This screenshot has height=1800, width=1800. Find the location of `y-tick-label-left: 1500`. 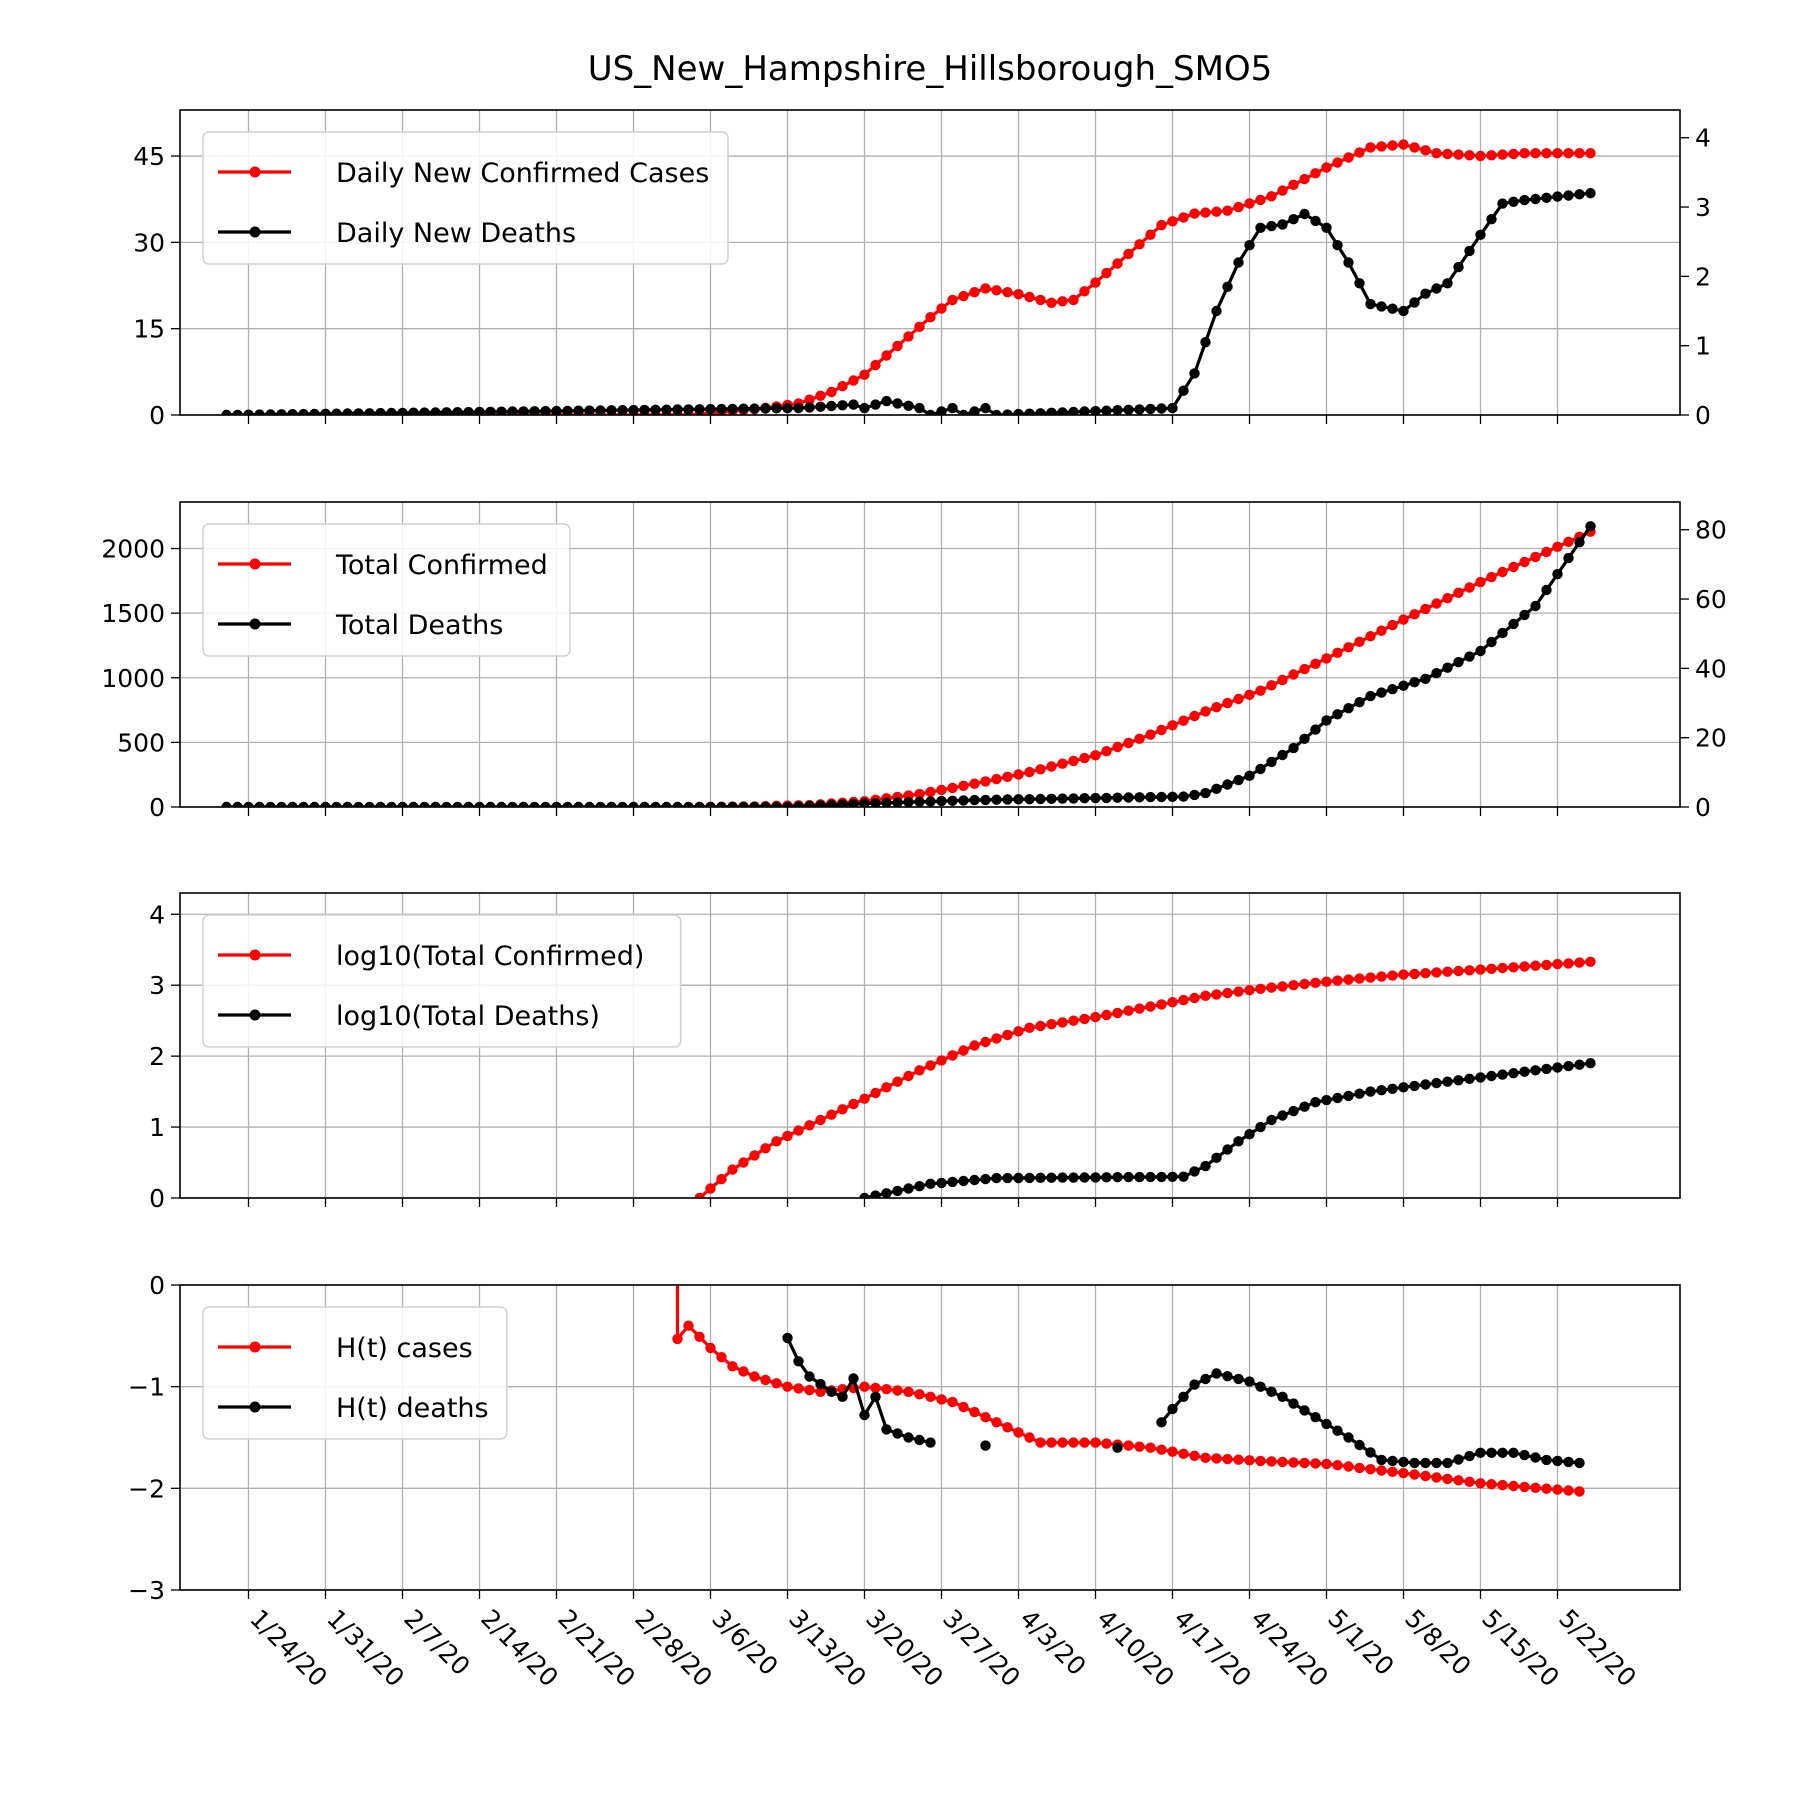

y-tick-label-left: 1500 is located at coordinates (133, 613).